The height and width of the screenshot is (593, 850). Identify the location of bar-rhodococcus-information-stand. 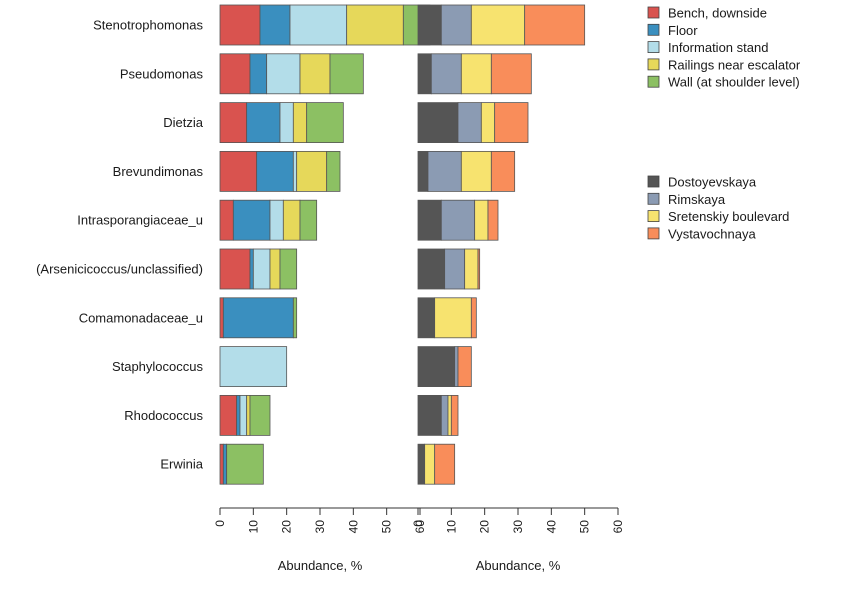
(243, 415).